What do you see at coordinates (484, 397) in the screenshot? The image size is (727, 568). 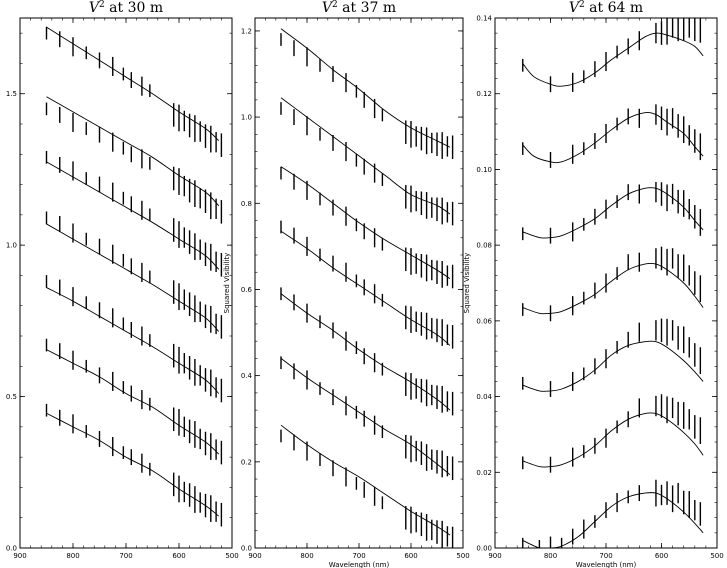 I see `y-tick-label: 0.04` at bounding box center [484, 397].